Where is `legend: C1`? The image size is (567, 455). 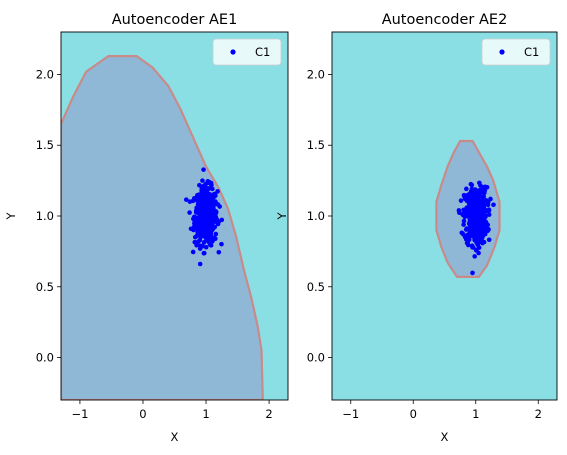
legend: C1 is located at coordinates (516, 52).